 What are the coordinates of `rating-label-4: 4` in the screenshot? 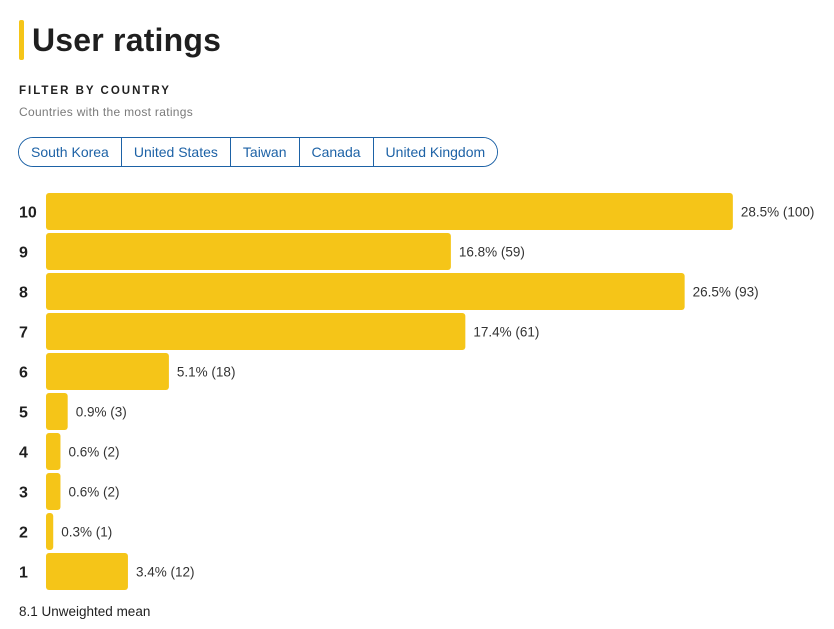 It's located at (23, 453).